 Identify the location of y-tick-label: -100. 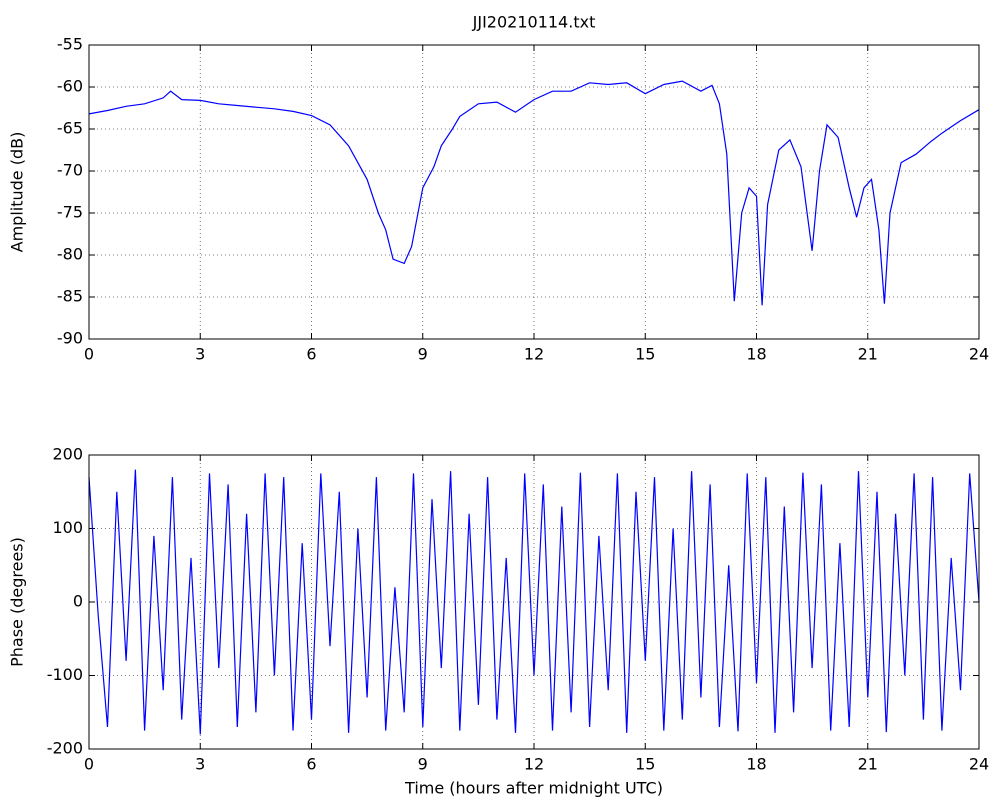
(65, 674).